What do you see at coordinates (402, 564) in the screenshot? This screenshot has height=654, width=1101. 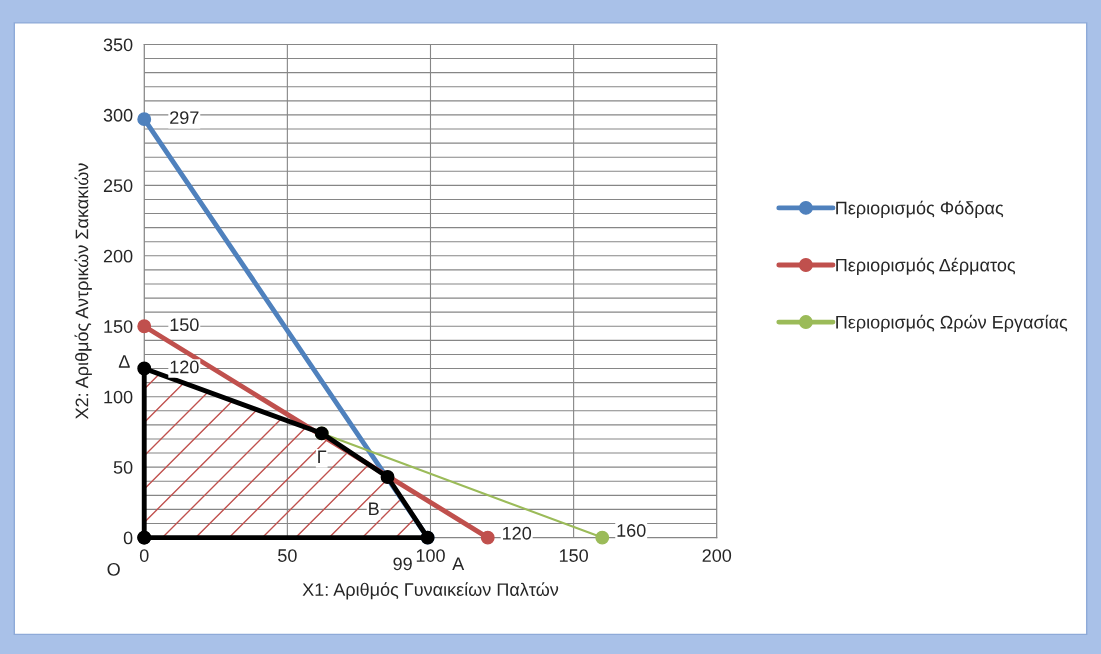 I see `annotation: 99` at bounding box center [402, 564].